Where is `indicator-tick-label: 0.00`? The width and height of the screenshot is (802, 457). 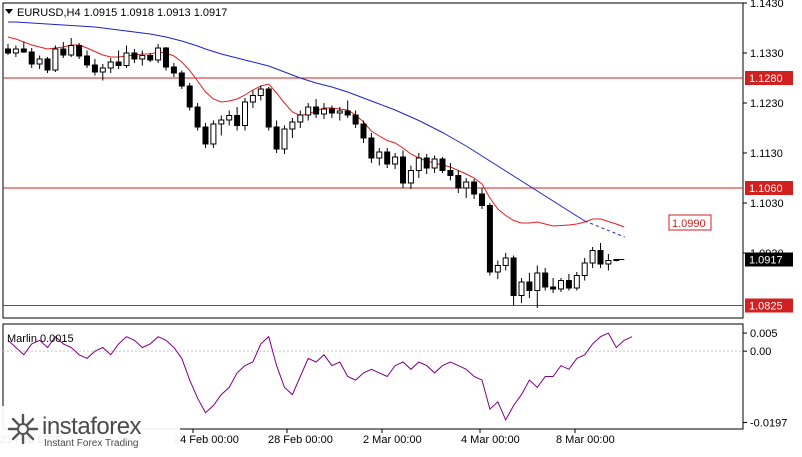 indicator-tick-label: 0.00 is located at coordinates (760, 352).